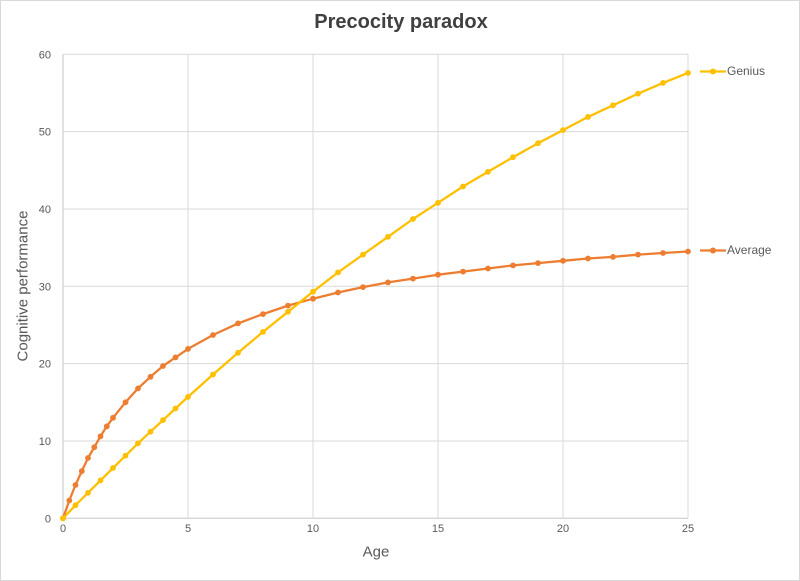 The image size is (800, 581). What do you see at coordinates (401, 22) in the screenshot?
I see `chart-title: Precocity paradox` at bounding box center [401, 22].